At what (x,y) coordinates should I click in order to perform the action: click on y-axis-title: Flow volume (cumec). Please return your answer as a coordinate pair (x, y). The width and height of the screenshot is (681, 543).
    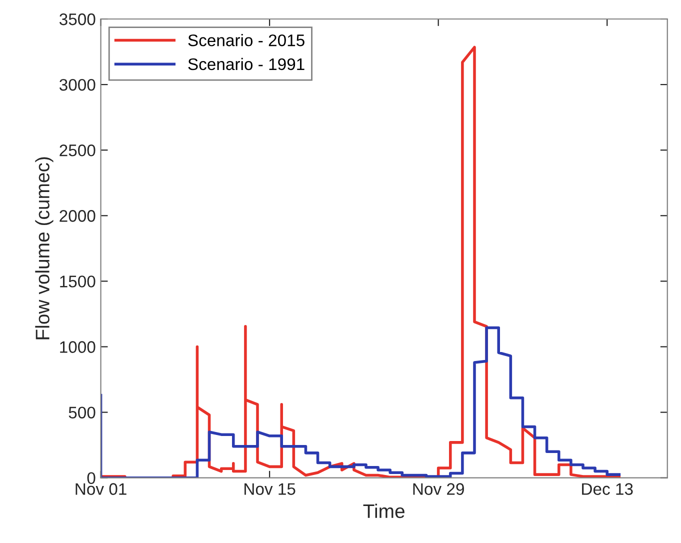
    Looking at the image, I should click on (44, 248).